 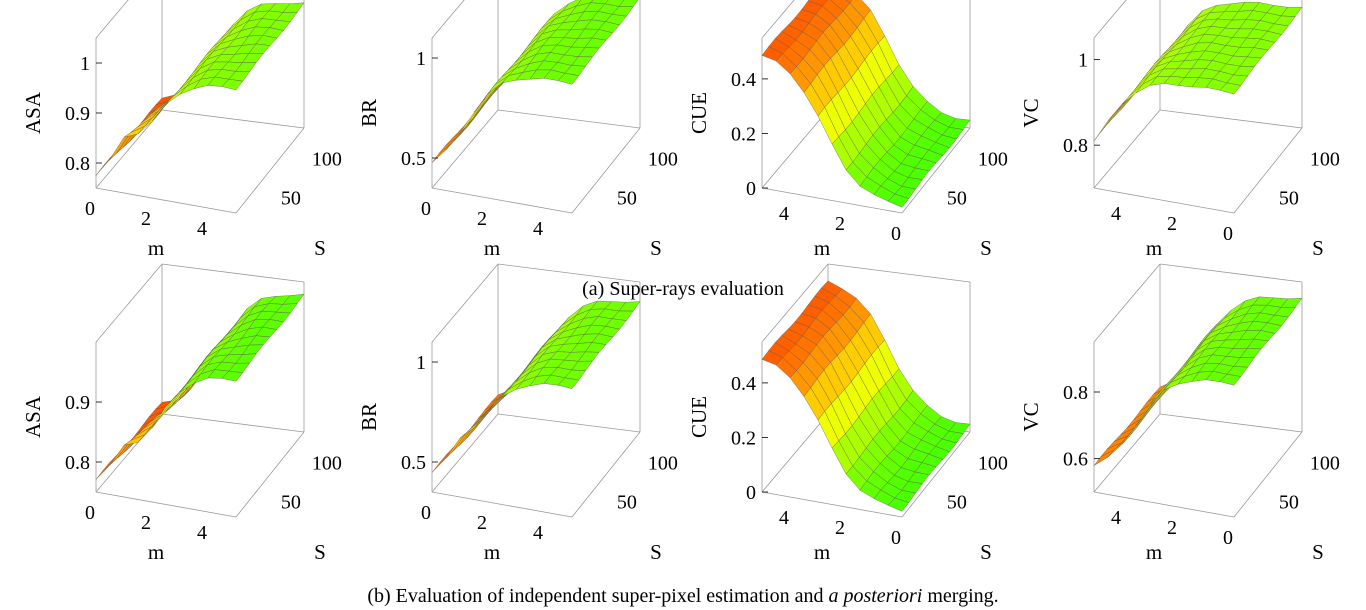 What do you see at coordinates (1031, 416) in the screenshot?
I see `z-axis-label: VC` at bounding box center [1031, 416].